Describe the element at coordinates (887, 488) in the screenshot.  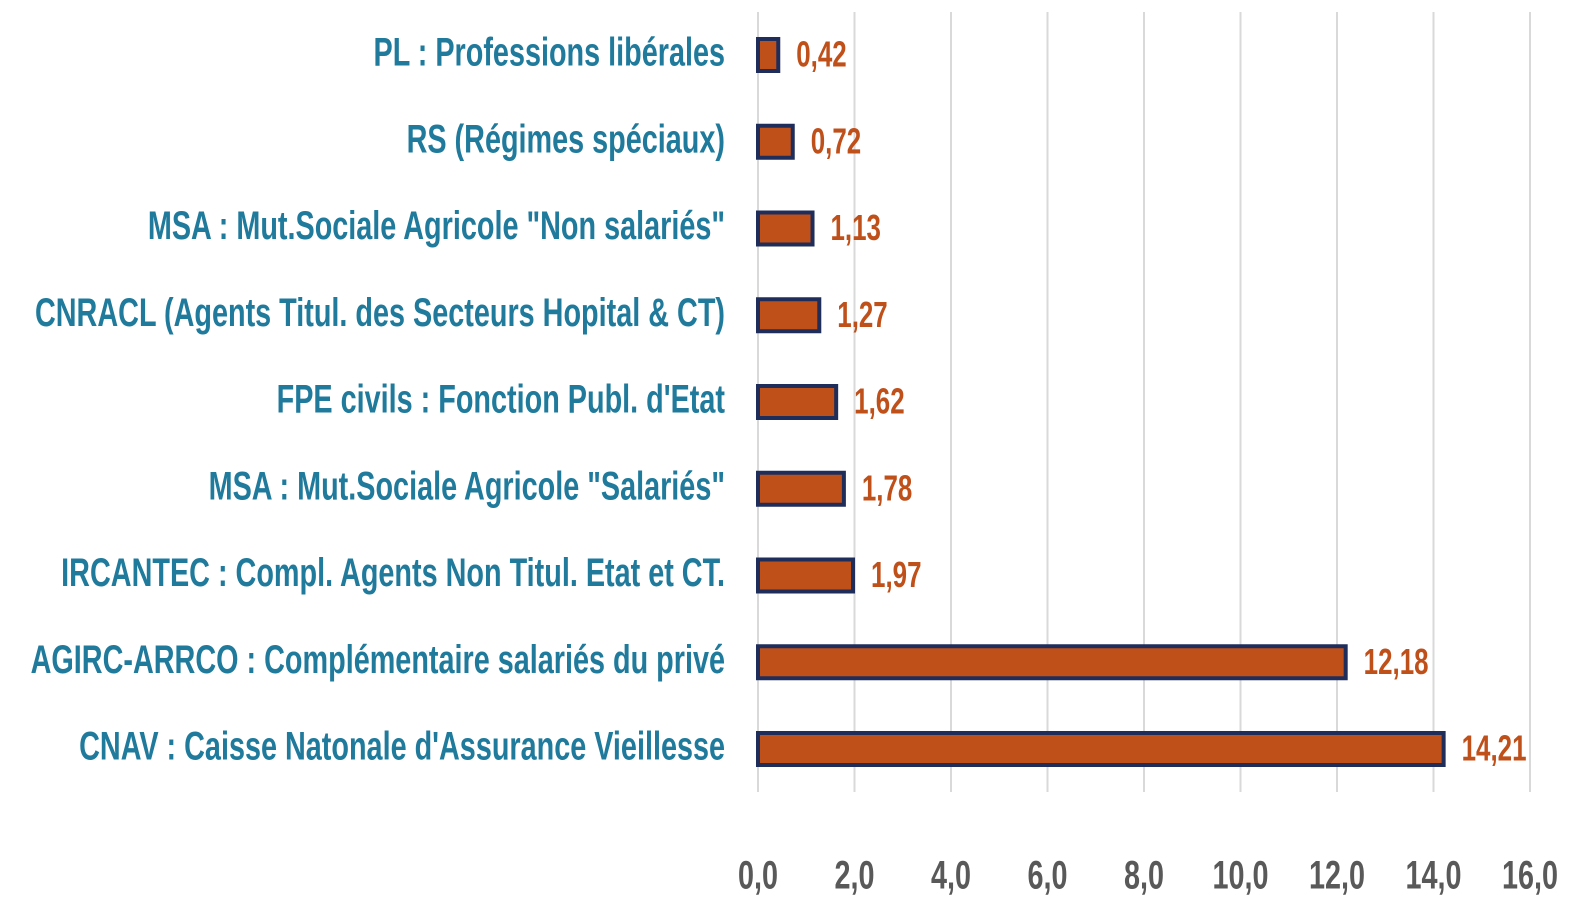
I see `value-label: 1,78` at that location.